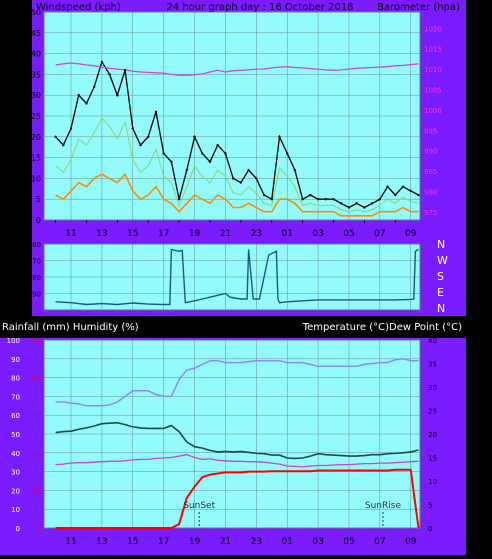 The height and width of the screenshot is (559, 492). I want to click on temperature-line, so click(237, 440).